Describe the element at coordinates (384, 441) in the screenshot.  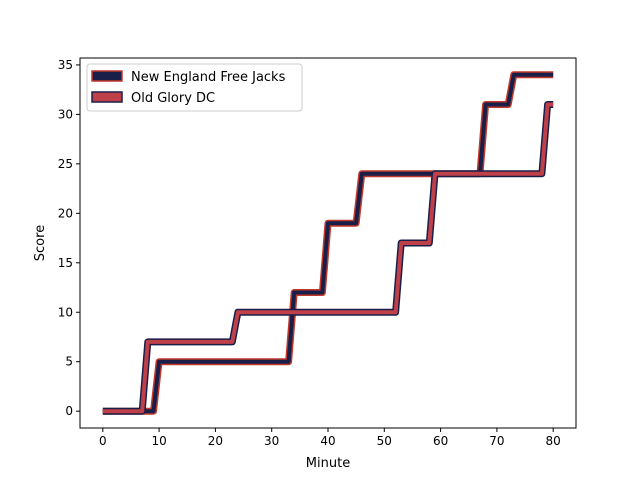
I see `x-tick-label: 50` at that location.